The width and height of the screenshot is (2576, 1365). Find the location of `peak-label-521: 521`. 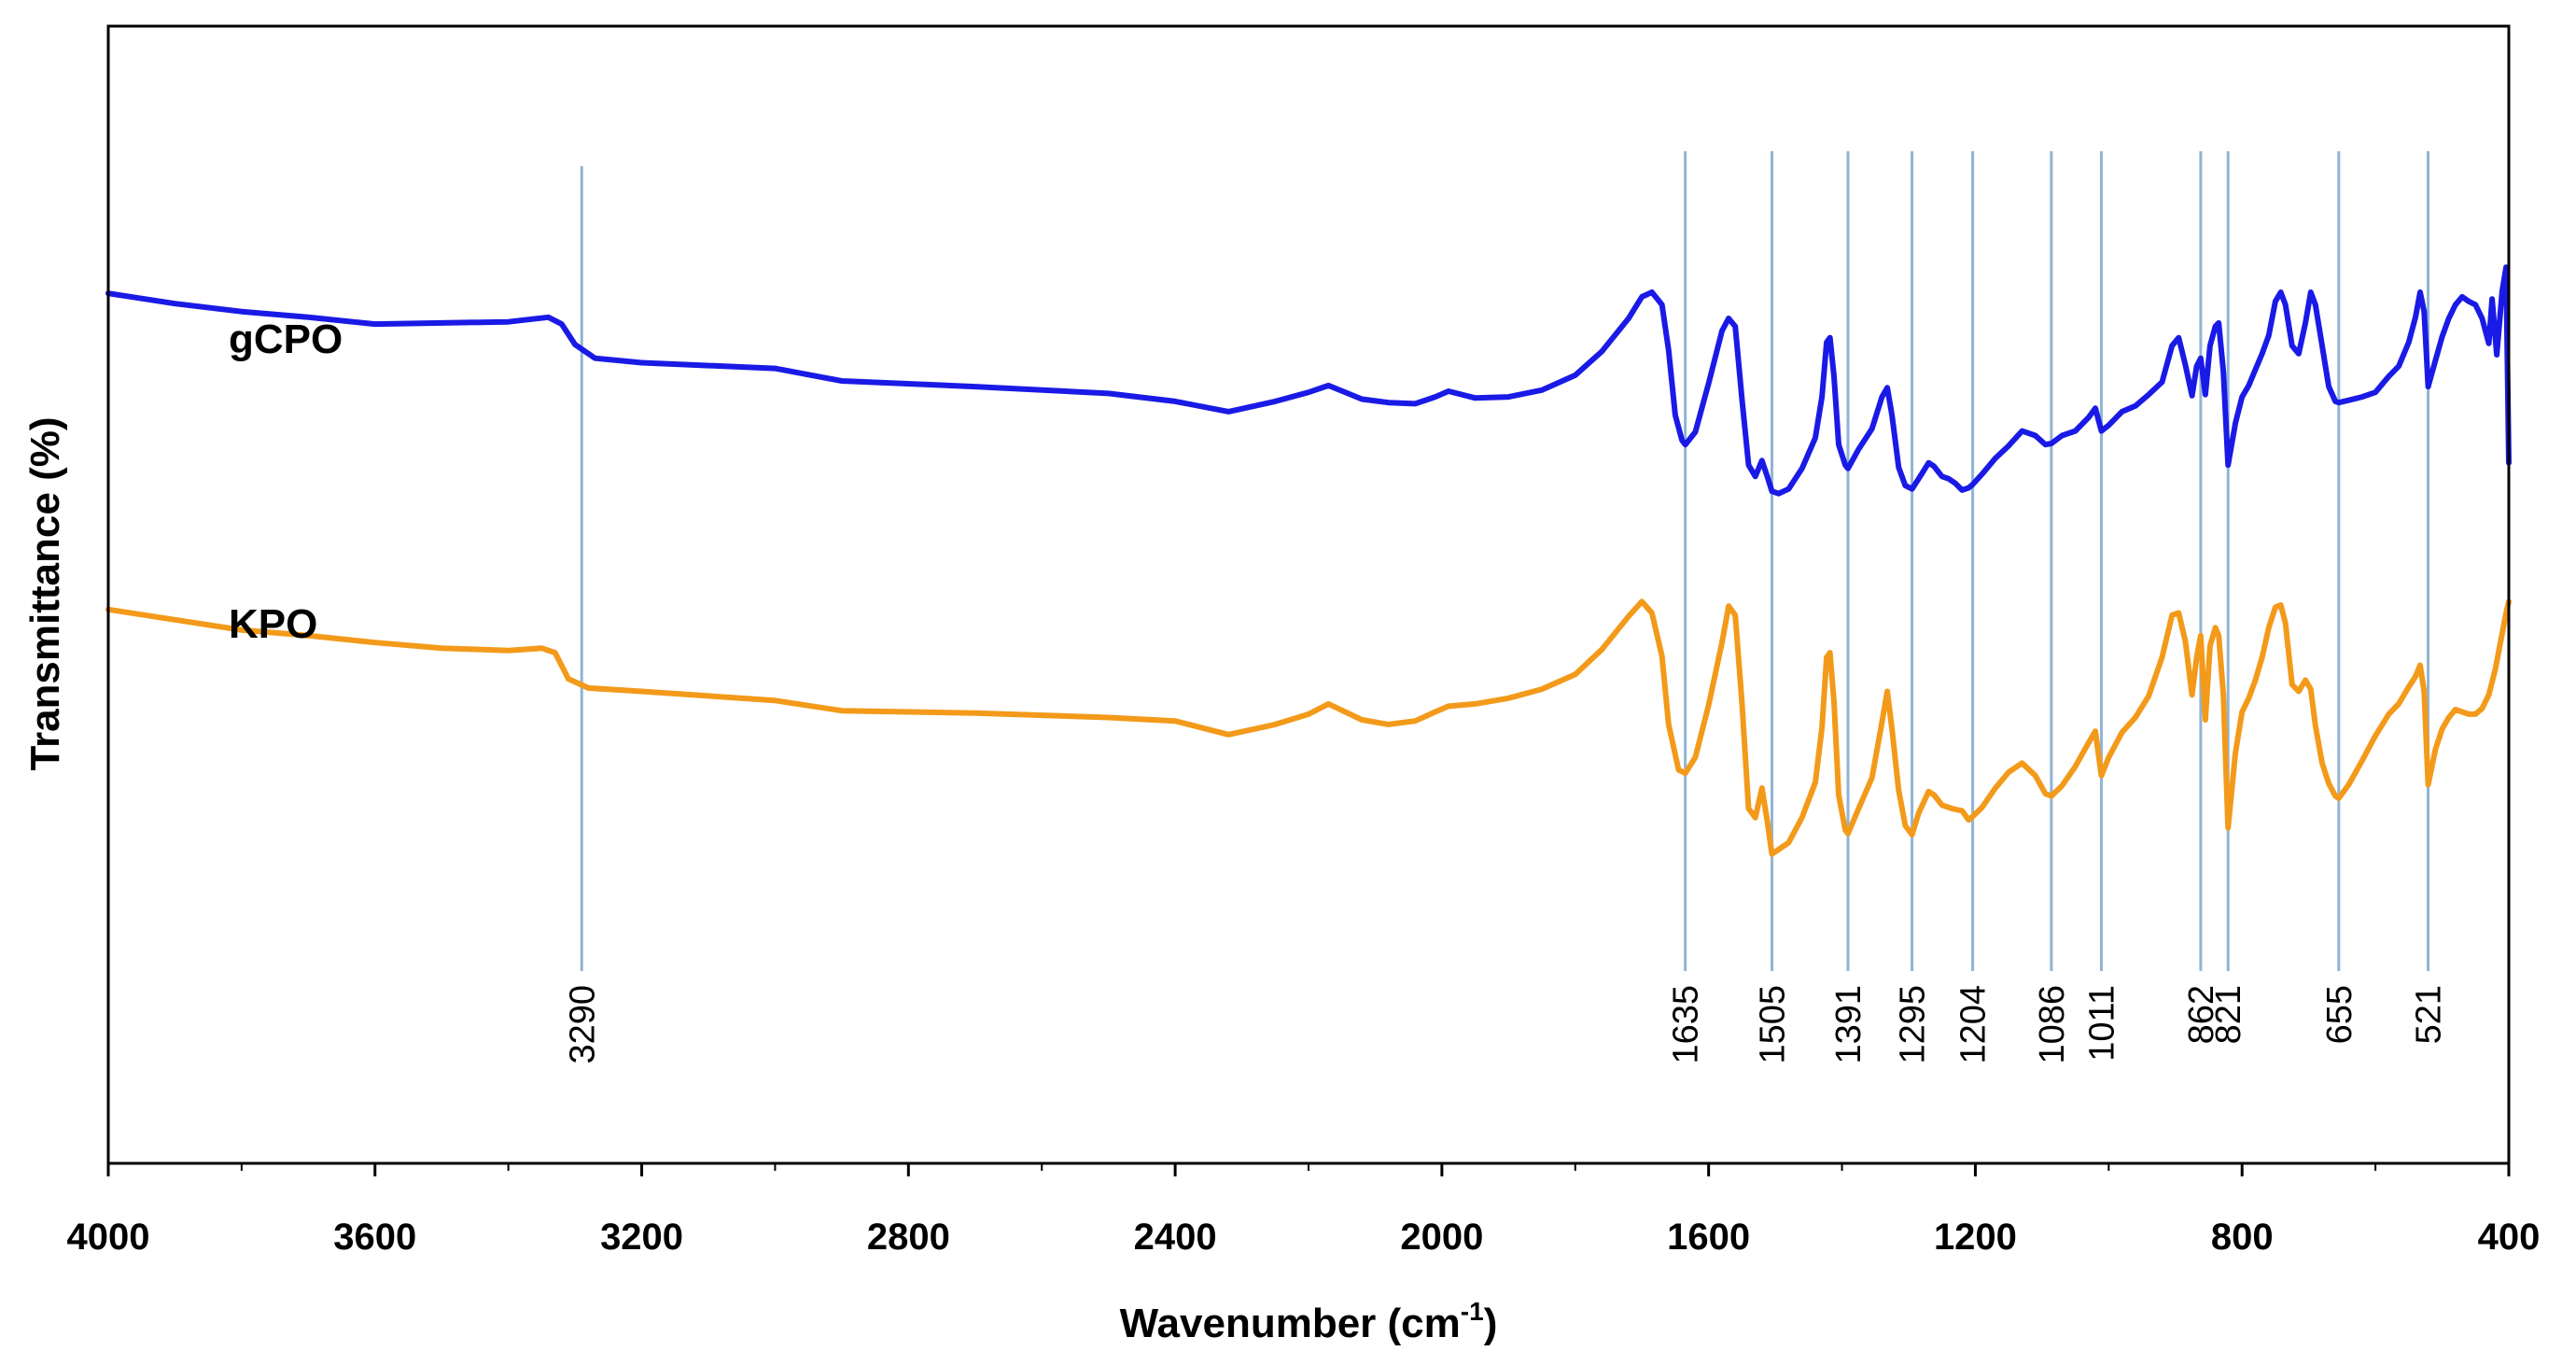

peak-label-521: 521 is located at coordinates (2429, 1014).